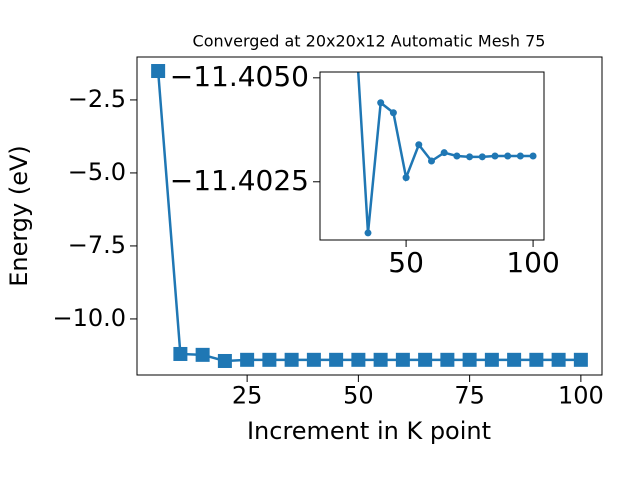 The width and height of the screenshot is (640, 480). What do you see at coordinates (97, 245) in the screenshot?
I see `y-tick-label: −7.5` at bounding box center [97, 245].